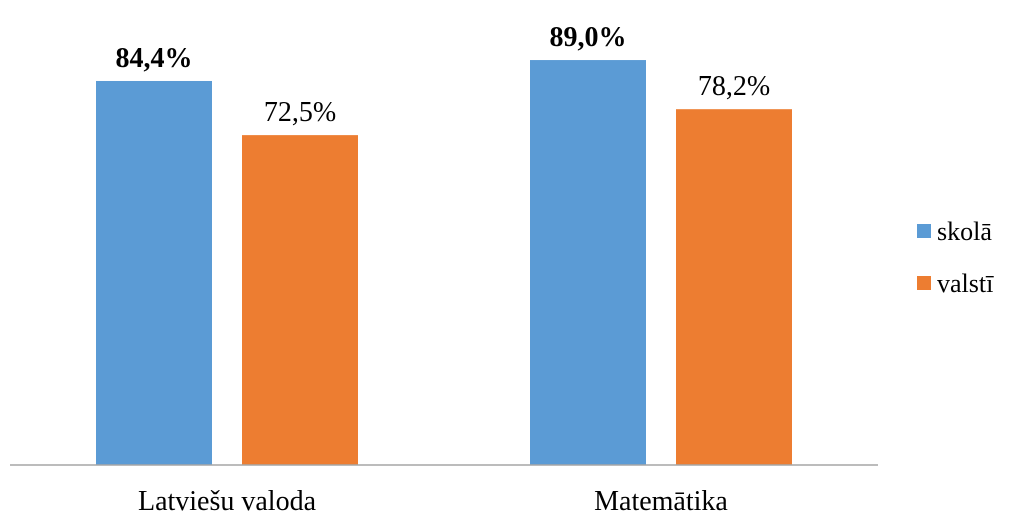 This screenshot has width=1013, height=521. I want to click on data-label: 72,5%, so click(300, 112).